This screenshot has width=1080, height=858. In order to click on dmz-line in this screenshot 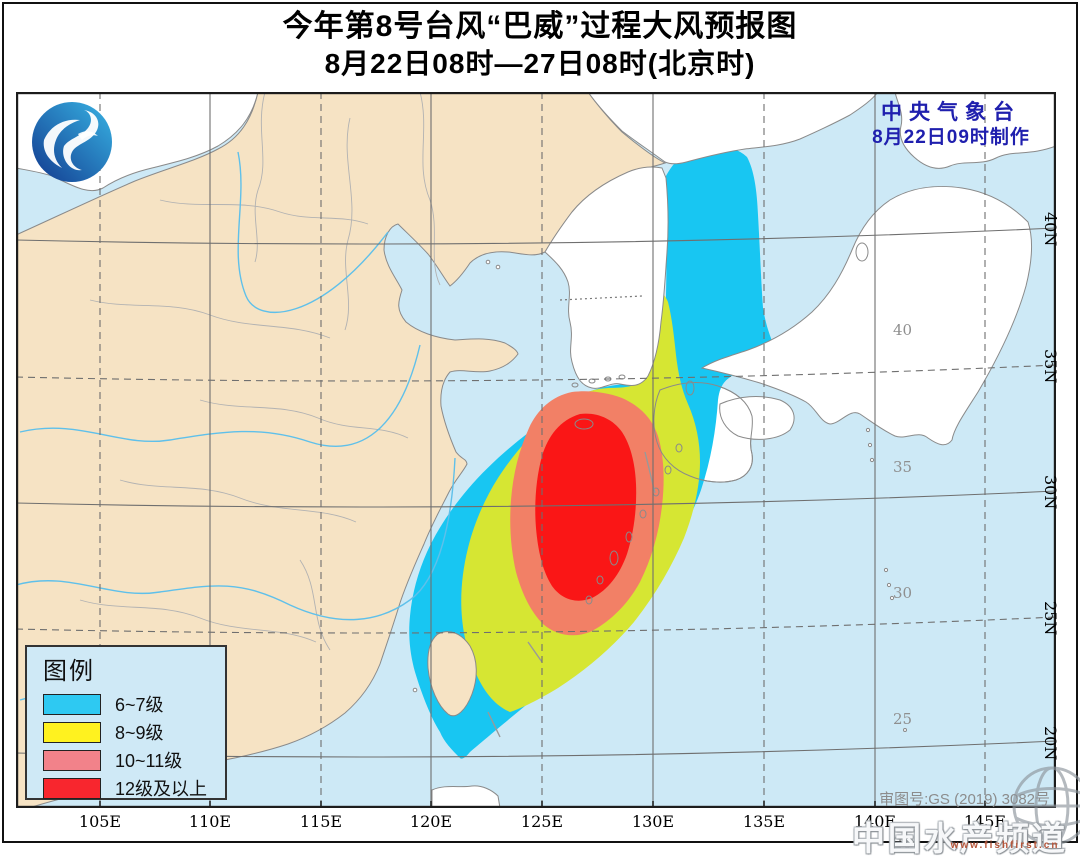, I will do `click(601, 298)`.